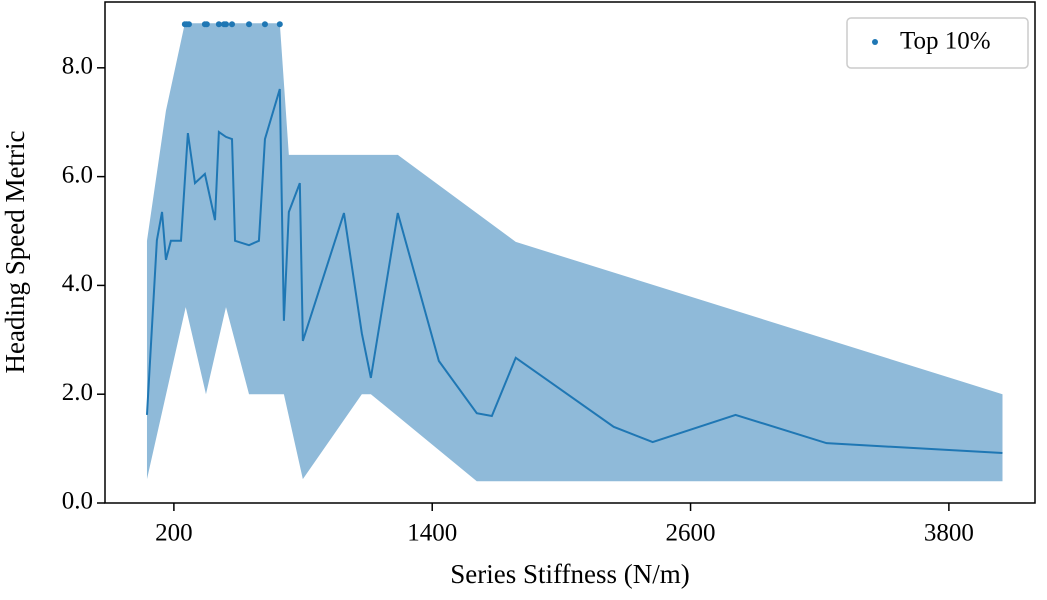 The height and width of the screenshot is (600, 1047). What do you see at coordinates (945, 41) in the screenshot?
I see `legend-label: Top 10%` at bounding box center [945, 41].